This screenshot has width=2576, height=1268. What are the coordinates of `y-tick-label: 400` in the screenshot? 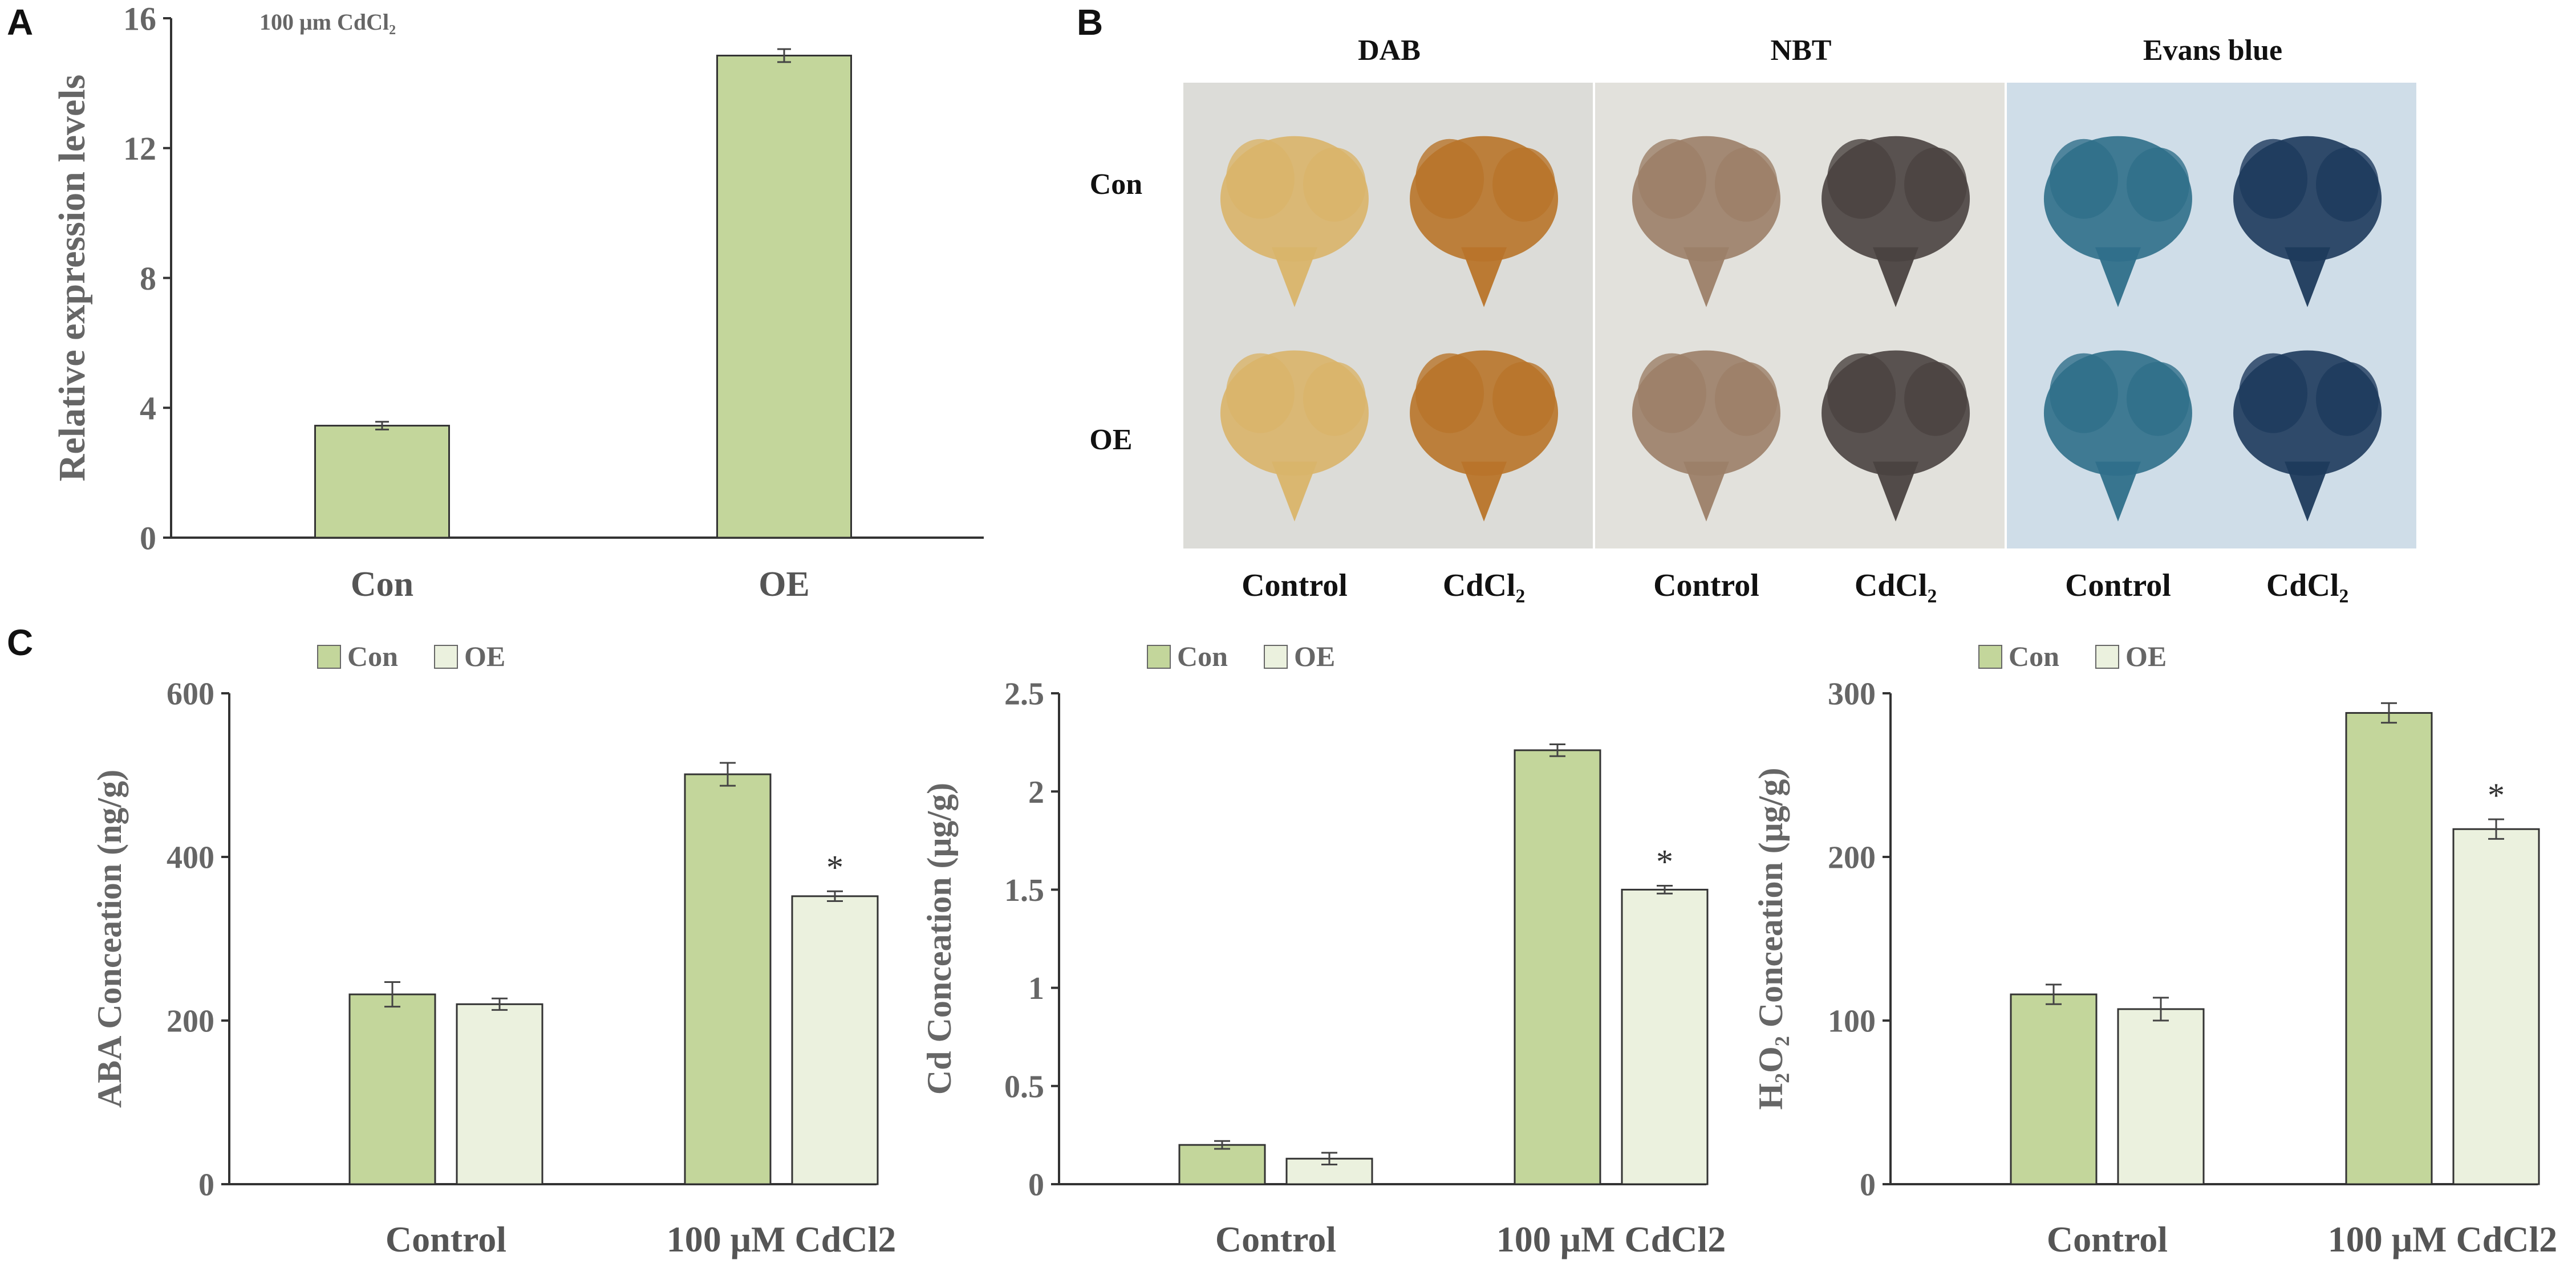 It's located at (190, 858).